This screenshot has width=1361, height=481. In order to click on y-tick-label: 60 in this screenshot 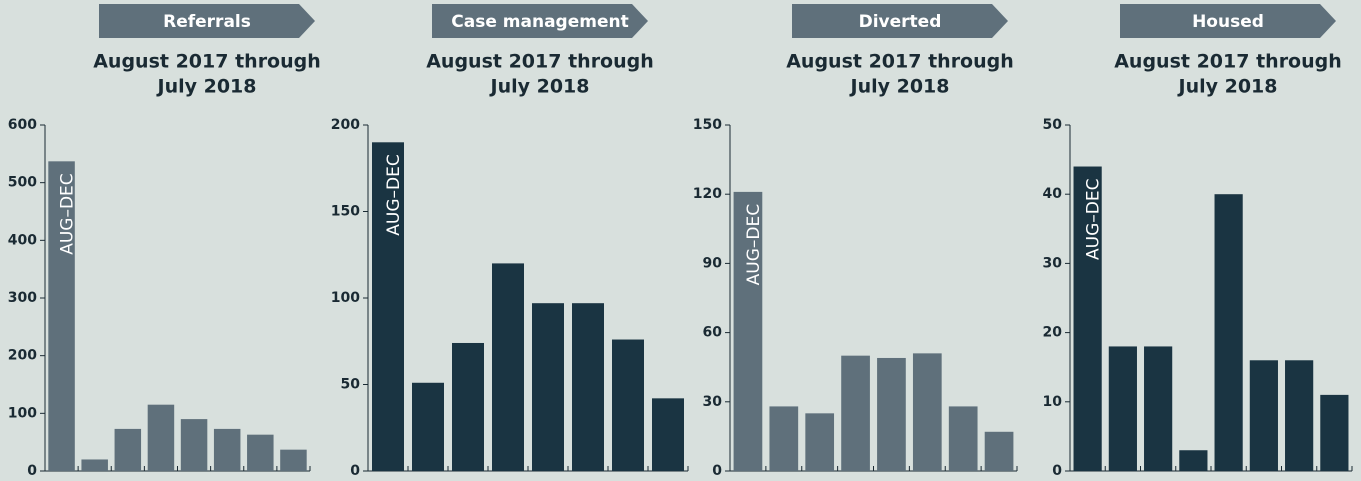, I will do `click(713, 333)`.